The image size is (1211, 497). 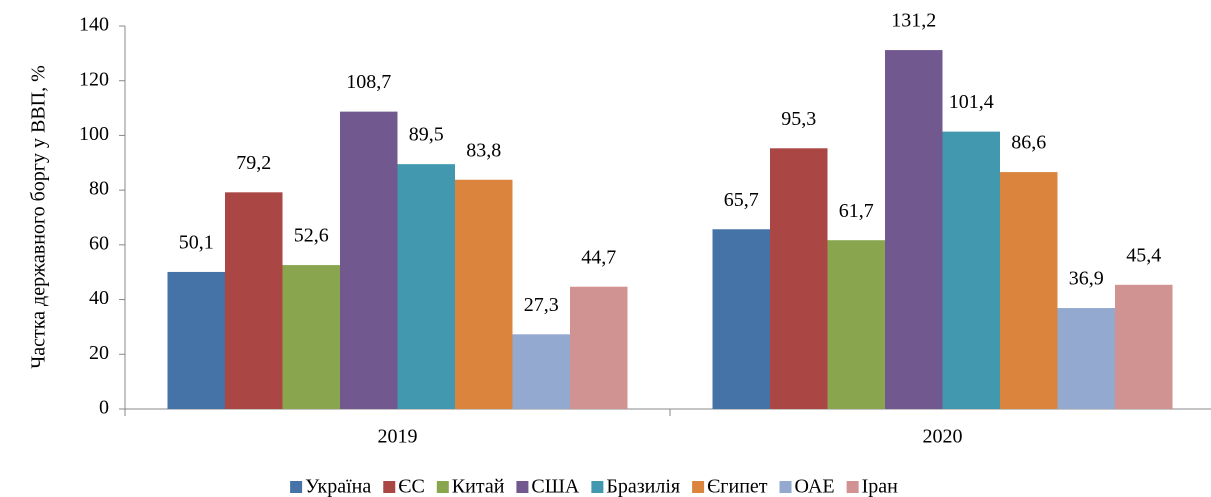 What do you see at coordinates (338, 486) in the screenshot?
I see `legend-label: Україна` at bounding box center [338, 486].